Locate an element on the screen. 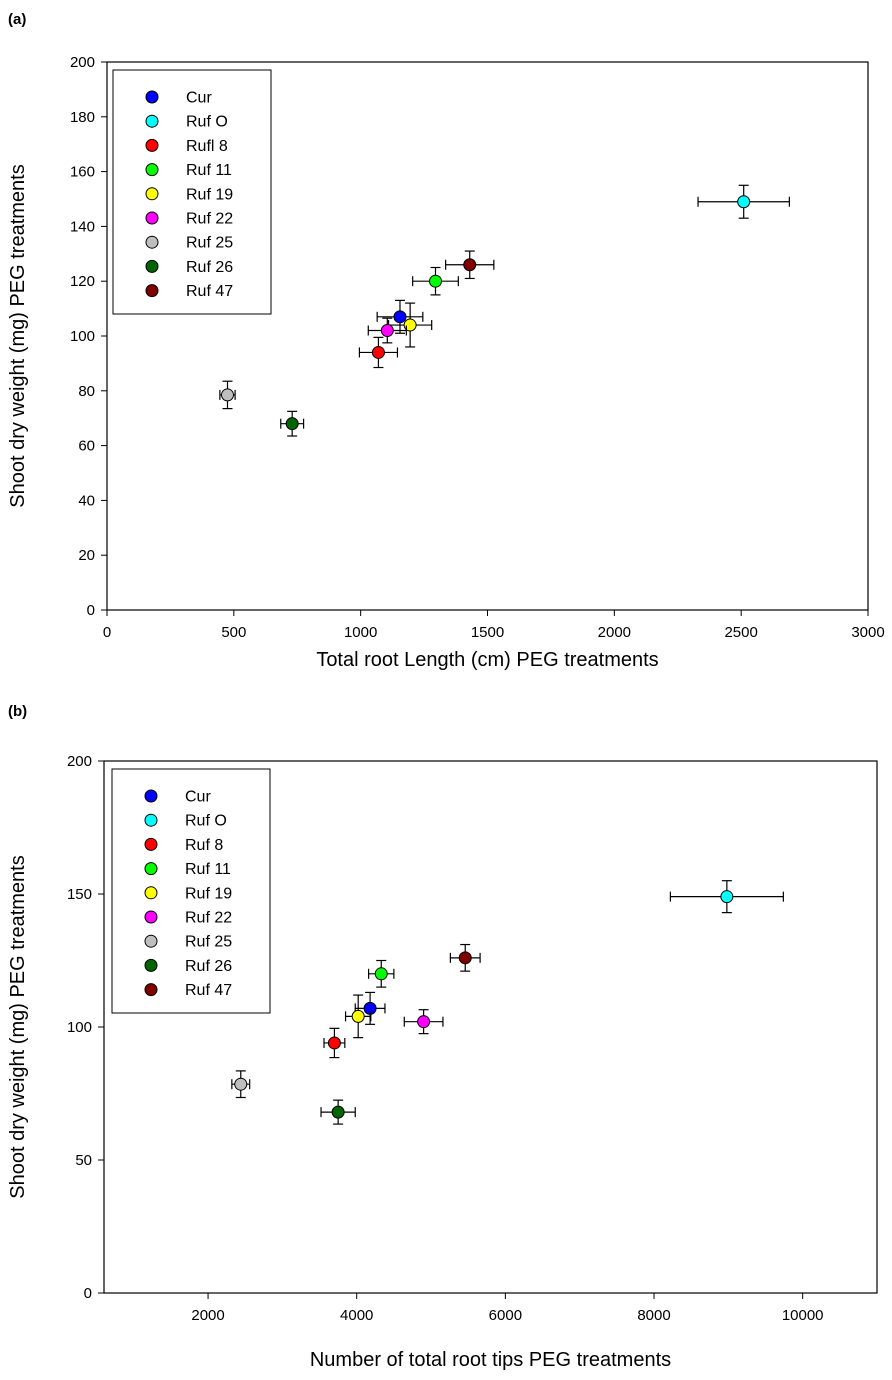 This screenshot has height=1380, width=892. y-tick-label: 180 is located at coordinates (82, 117).